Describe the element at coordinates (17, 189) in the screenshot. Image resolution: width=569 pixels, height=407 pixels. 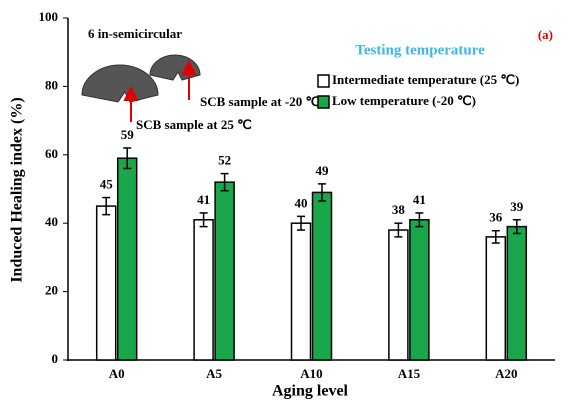
I see `y-axis-label: Induced Healing index (%)` at that location.